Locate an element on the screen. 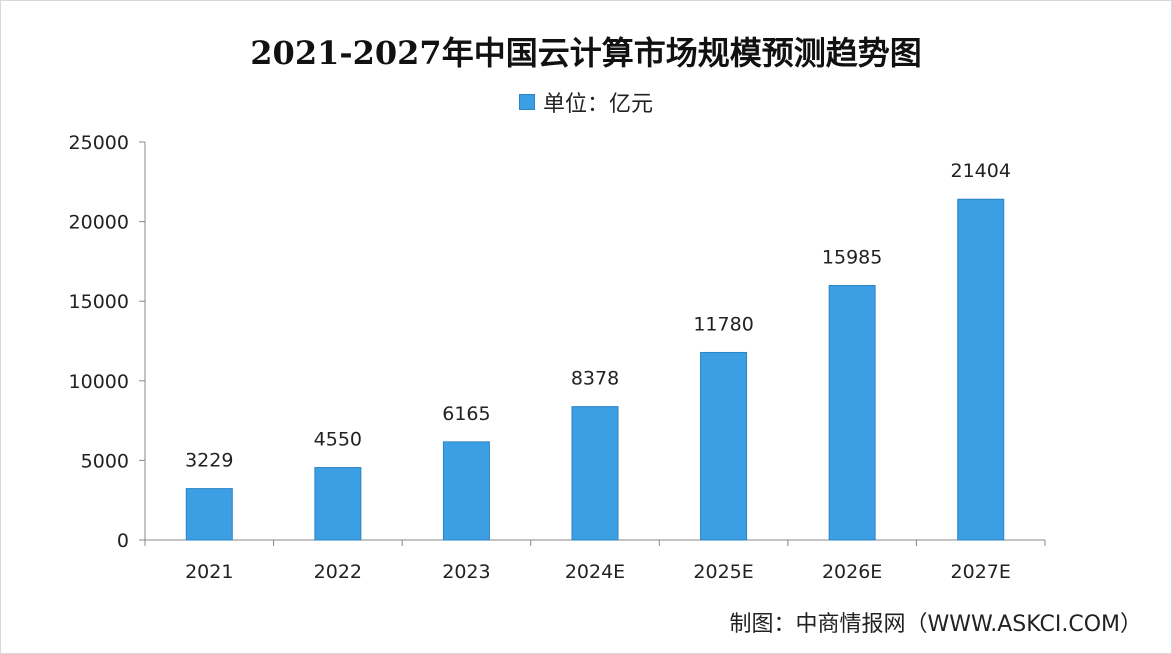 Image resolution: width=1172 pixels, height=654 pixels. source-credit: 制图：中商情报网（WWW.ASKCI.COM） is located at coordinates (935, 624).